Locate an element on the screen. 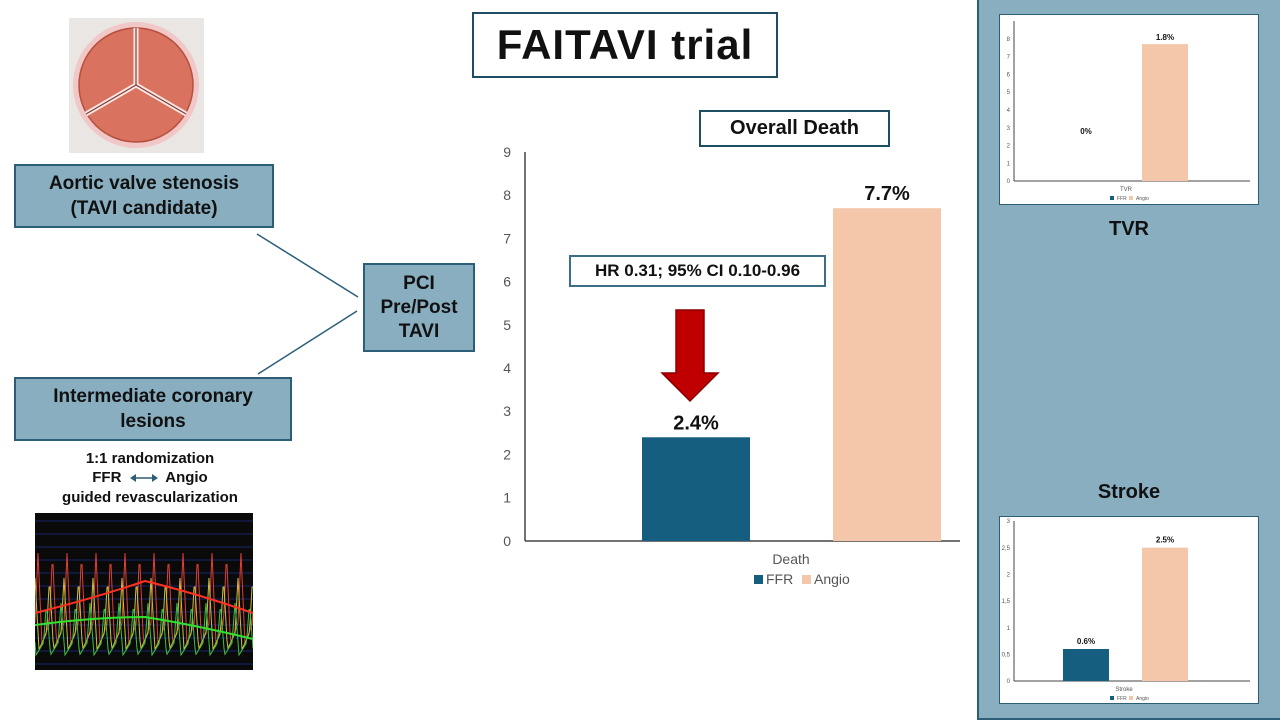  pci-line3: TAVI is located at coordinates (419, 331).